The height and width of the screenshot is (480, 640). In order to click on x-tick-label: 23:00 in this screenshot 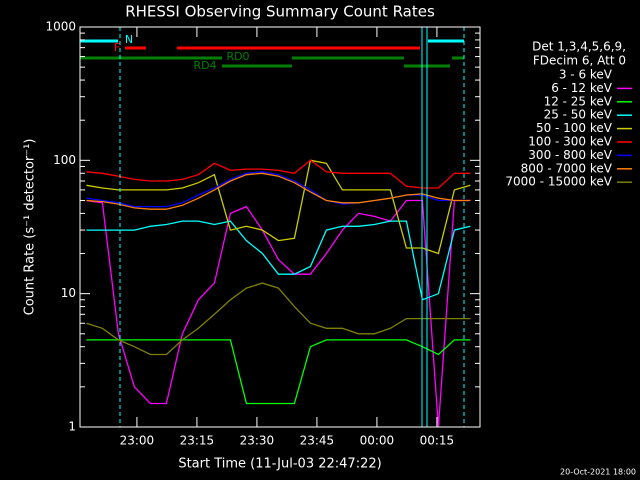, I will do `click(137, 441)`.